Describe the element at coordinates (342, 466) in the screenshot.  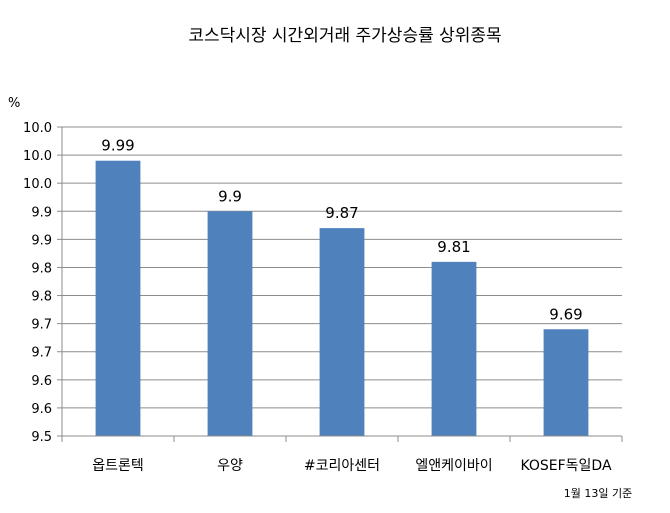
I see `x-tick-label: #코리아센터` at that location.